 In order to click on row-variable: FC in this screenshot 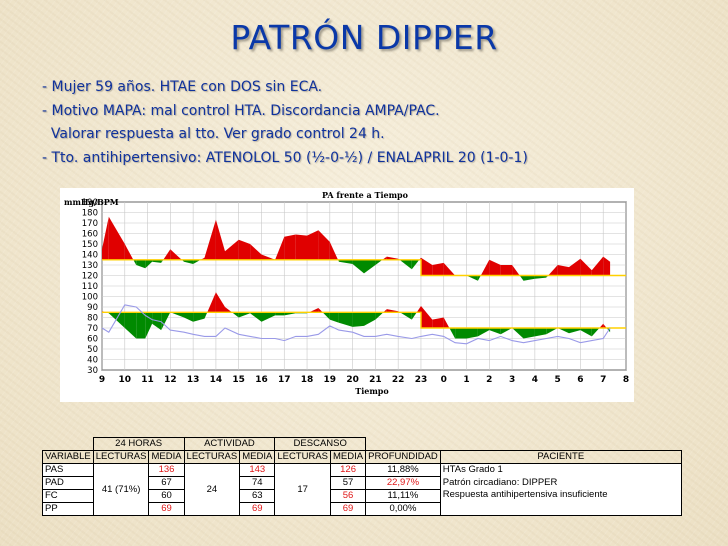, I will do `click(68, 496)`.